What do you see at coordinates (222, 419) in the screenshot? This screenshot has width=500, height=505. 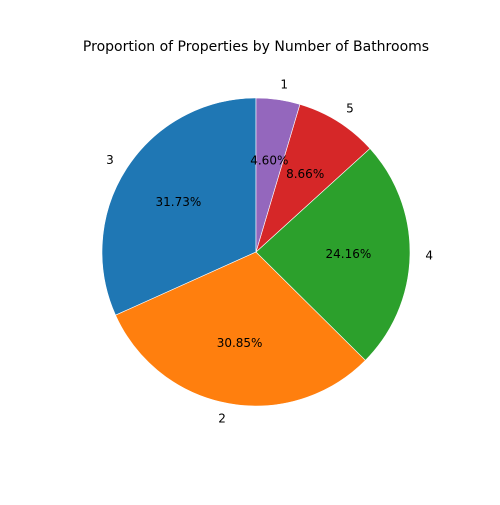 I see `slice-label-2: 2` at bounding box center [222, 419].